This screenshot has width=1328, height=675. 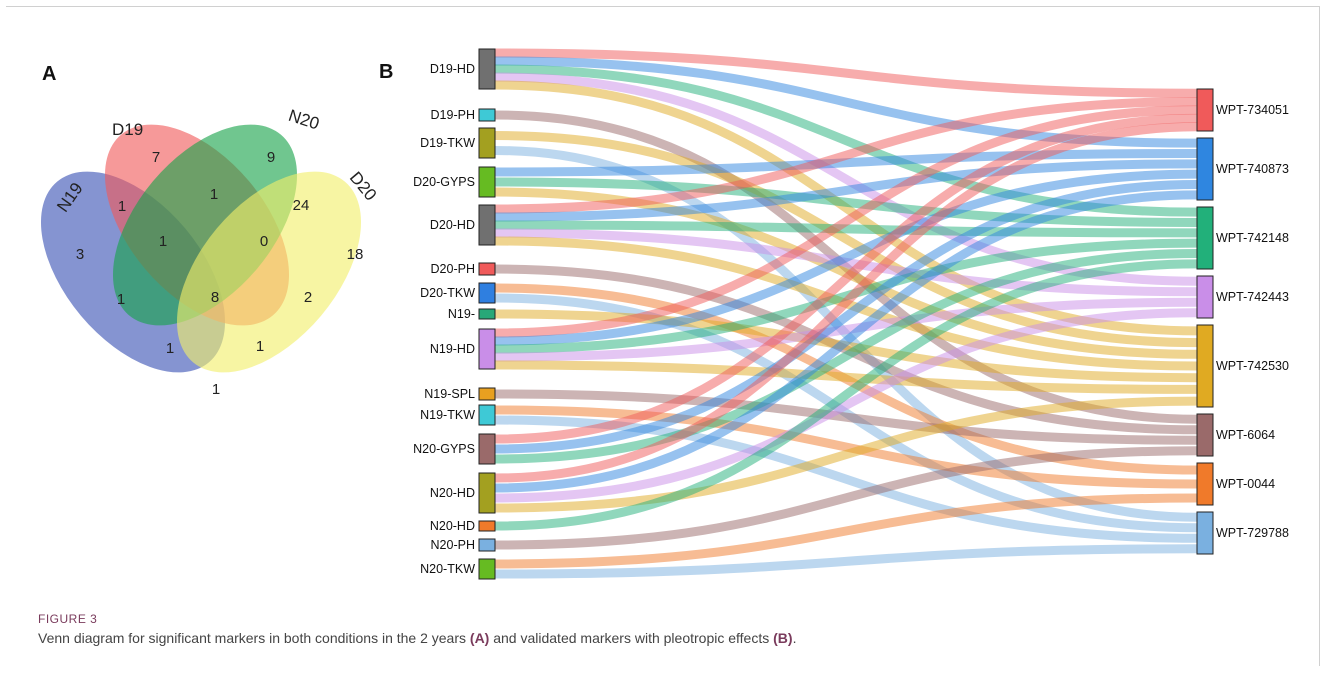 What do you see at coordinates (127, 129) in the screenshot?
I see `venn-label-d19: D19` at bounding box center [127, 129].